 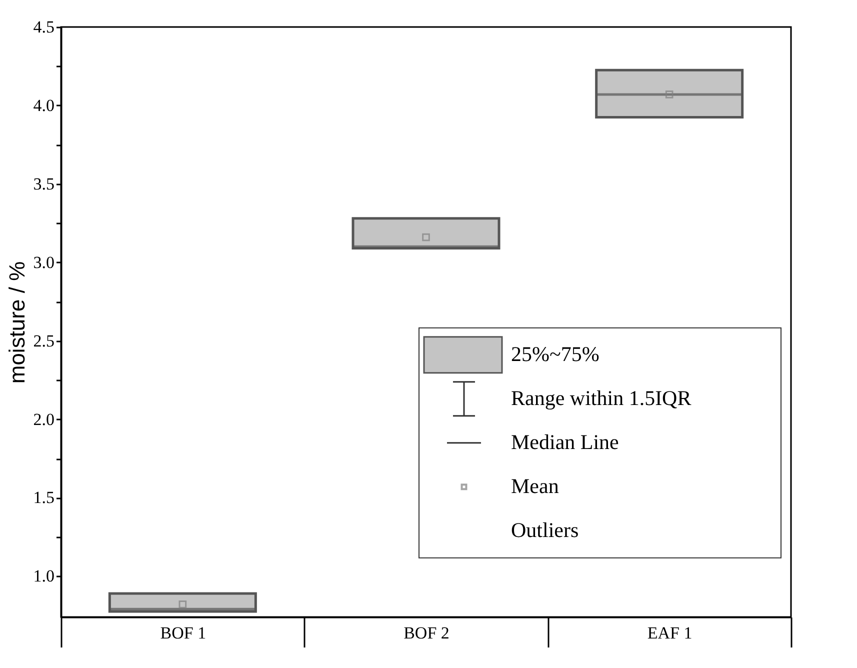 What do you see at coordinates (183, 633) in the screenshot?
I see `x-tick-label: BOF 1` at bounding box center [183, 633].